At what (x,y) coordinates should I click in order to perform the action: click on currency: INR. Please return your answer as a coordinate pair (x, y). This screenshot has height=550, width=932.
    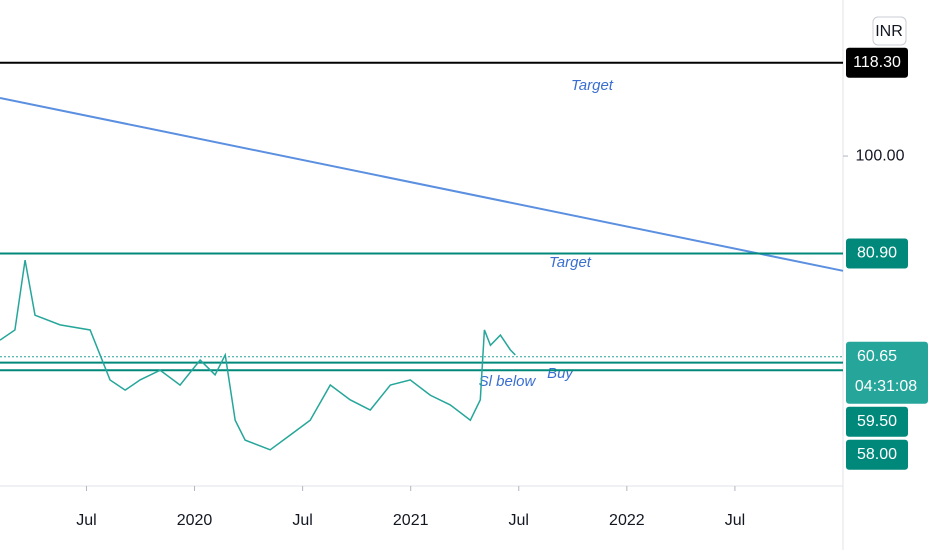
    Looking at the image, I should click on (889, 31).